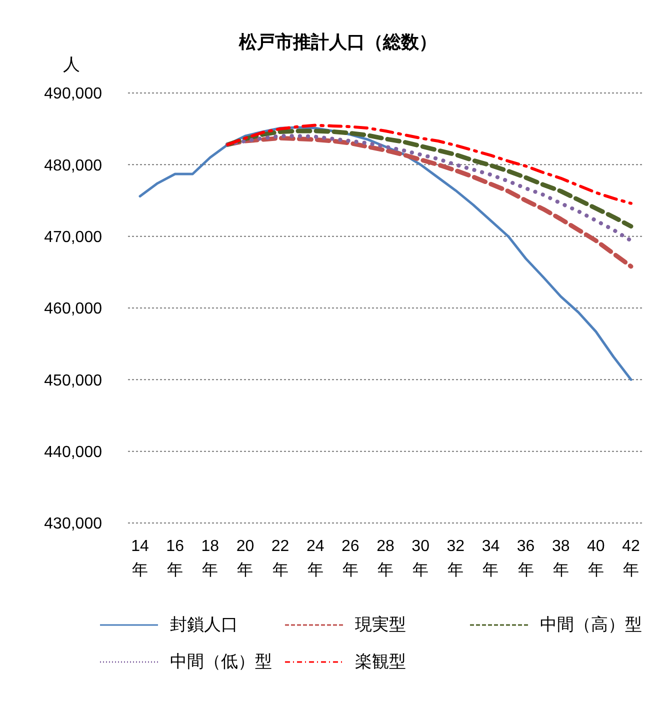 The width and height of the screenshot is (670, 702). I want to click on legend-label: 現実型, so click(380, 625).